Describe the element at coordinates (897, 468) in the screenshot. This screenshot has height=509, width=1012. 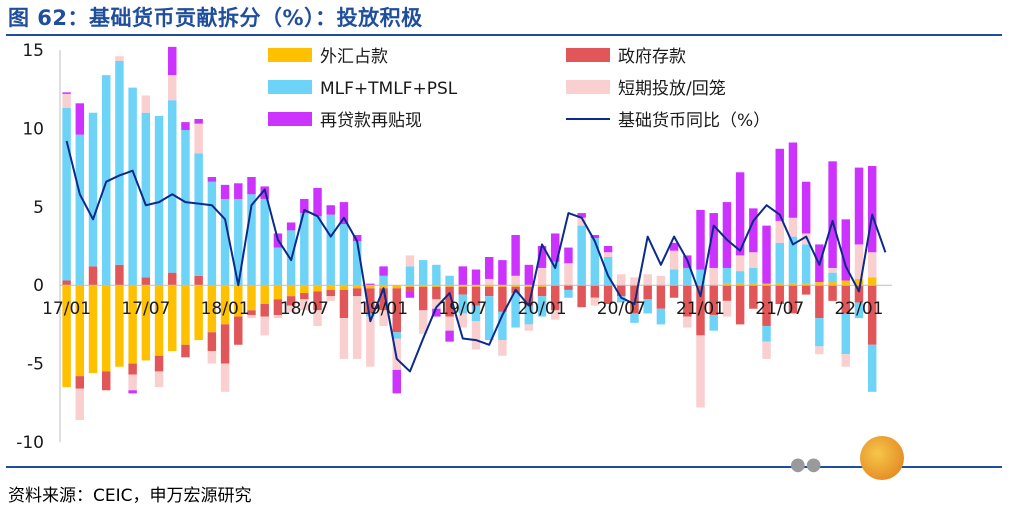
I see `watermark: ●●` at that location.